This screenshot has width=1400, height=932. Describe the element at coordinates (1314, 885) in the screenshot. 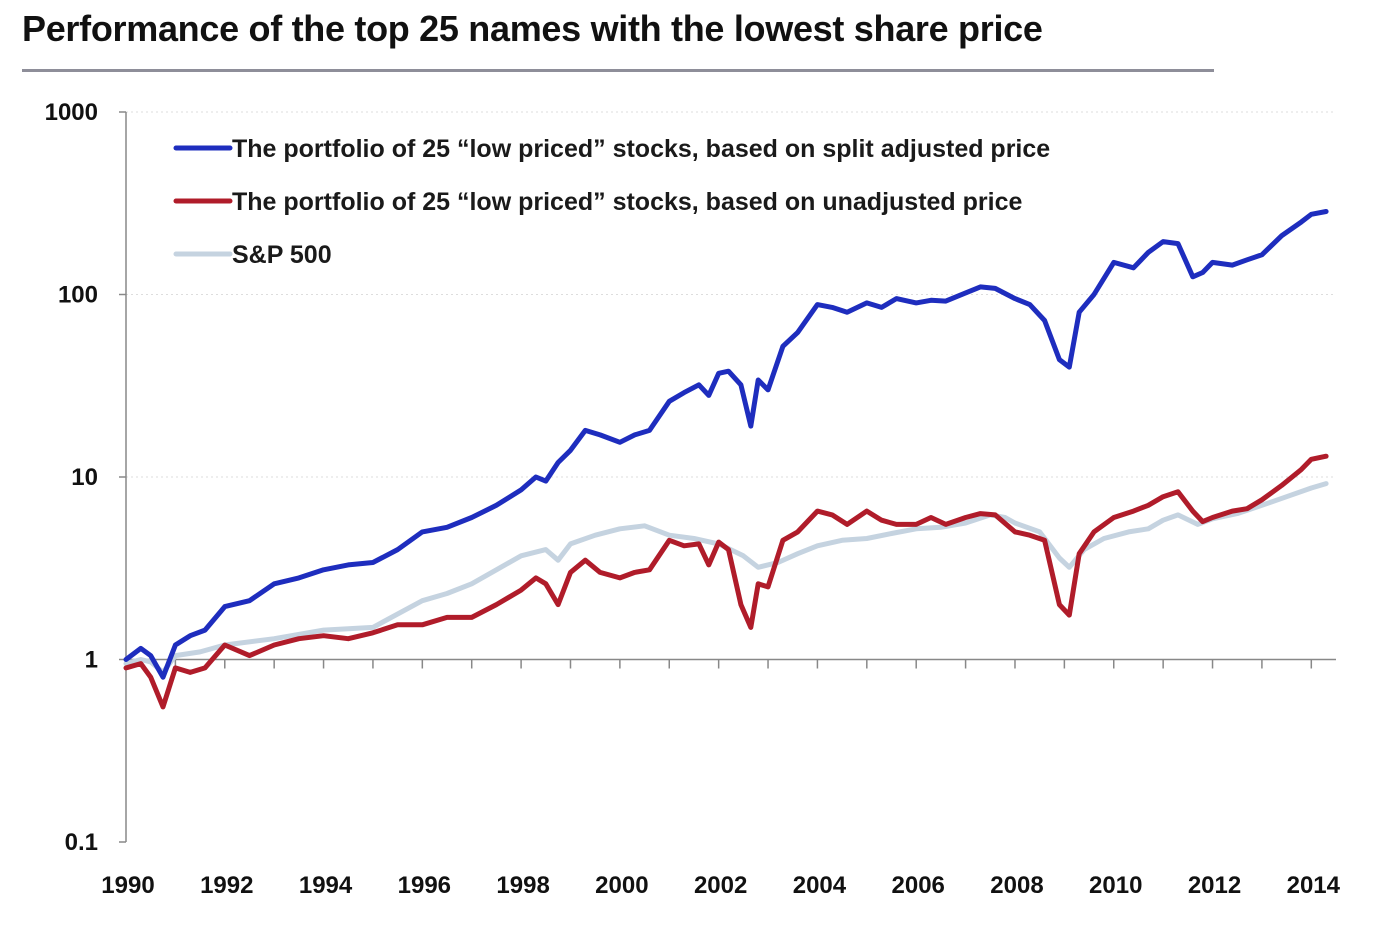

I see `x-tick-label: 2014` at that location.